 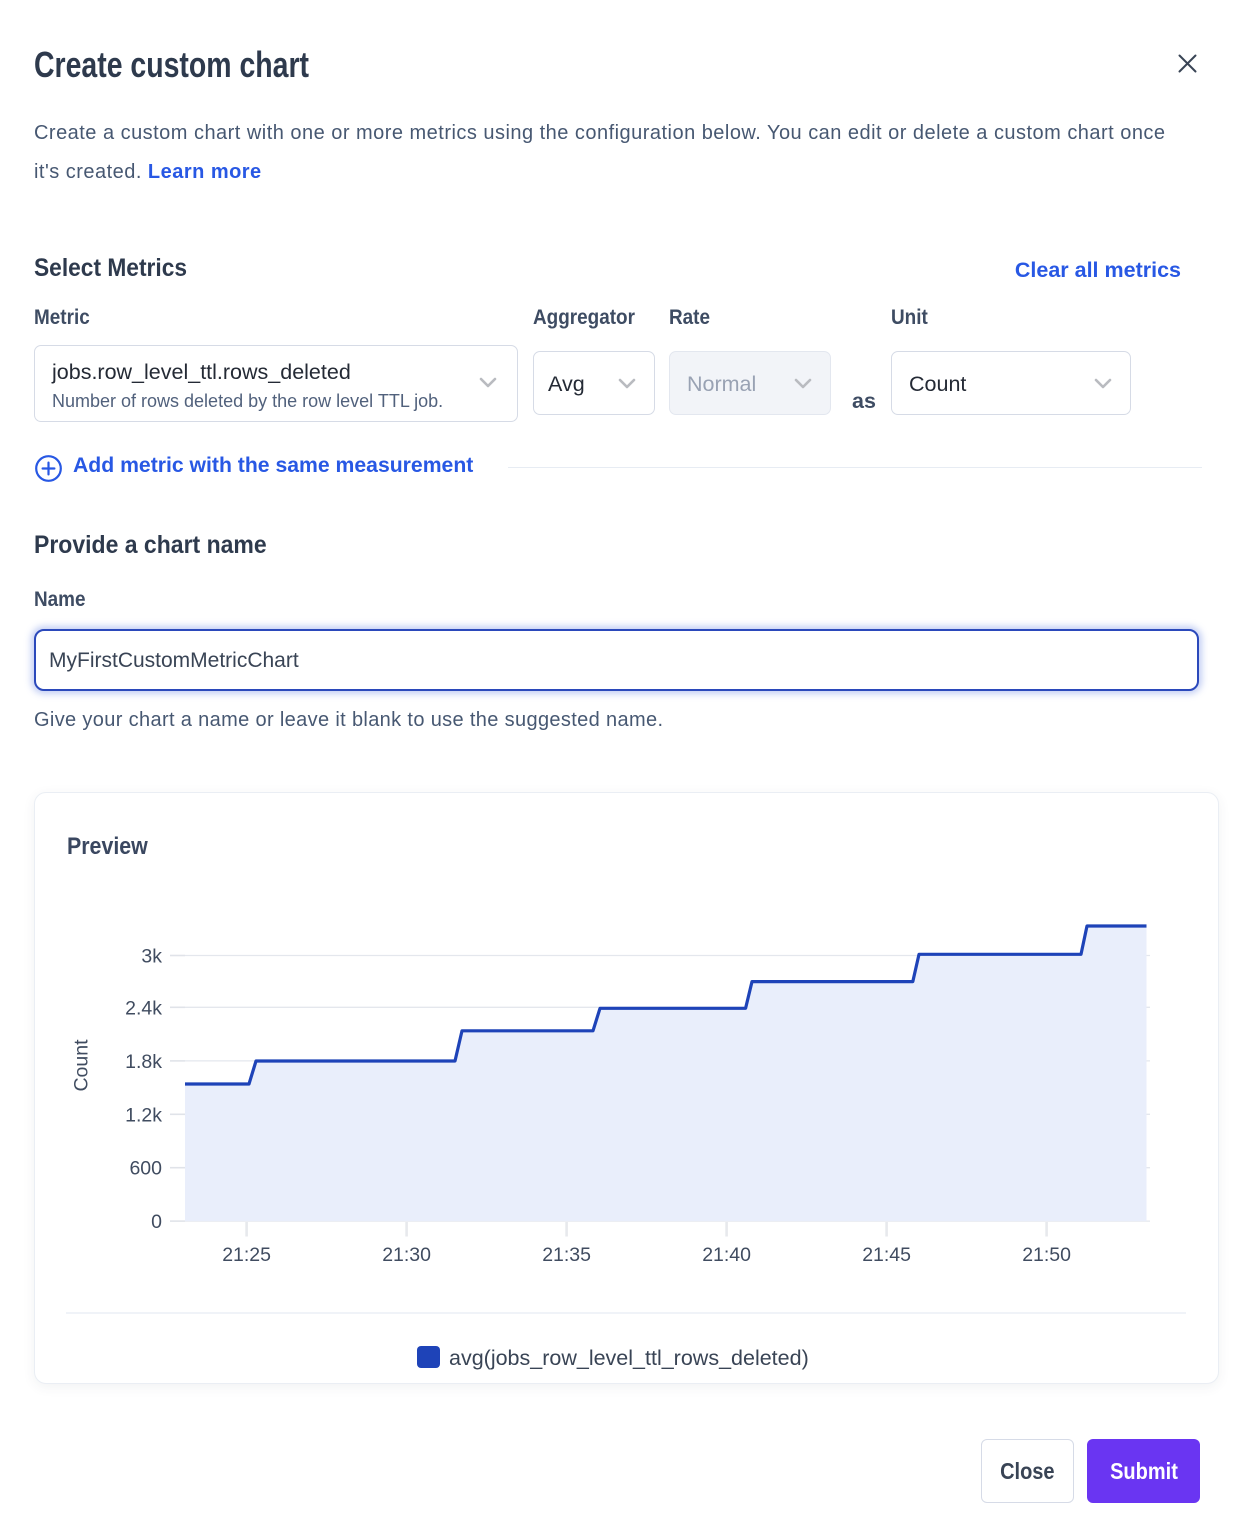 I want to click on svg-text: 21:50, so click(x=1046, y=1255).